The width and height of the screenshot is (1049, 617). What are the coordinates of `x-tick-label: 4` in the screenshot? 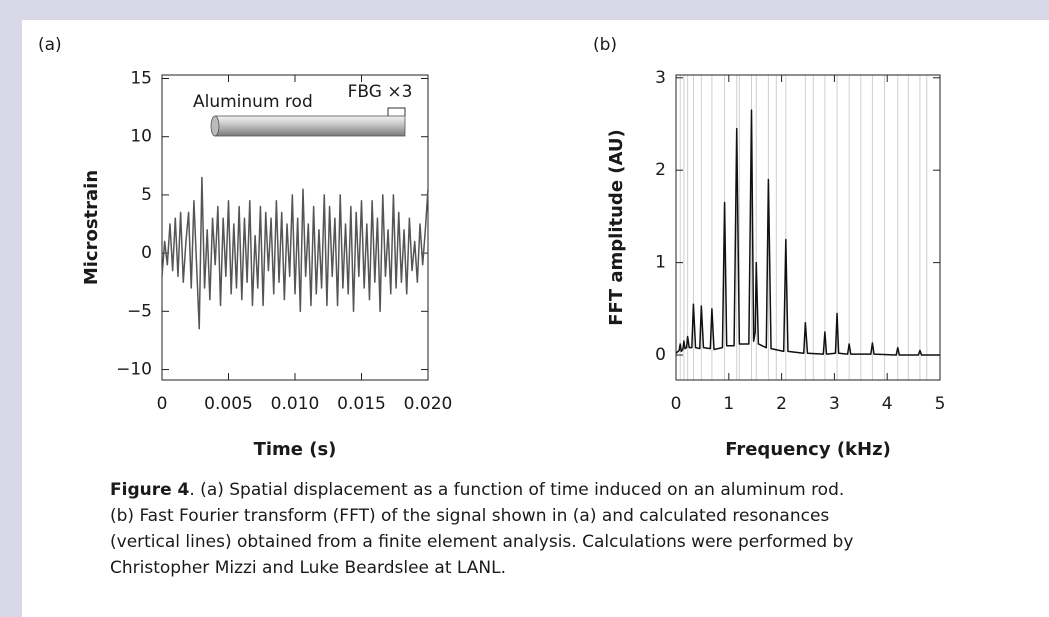 It's located at (887, 404).